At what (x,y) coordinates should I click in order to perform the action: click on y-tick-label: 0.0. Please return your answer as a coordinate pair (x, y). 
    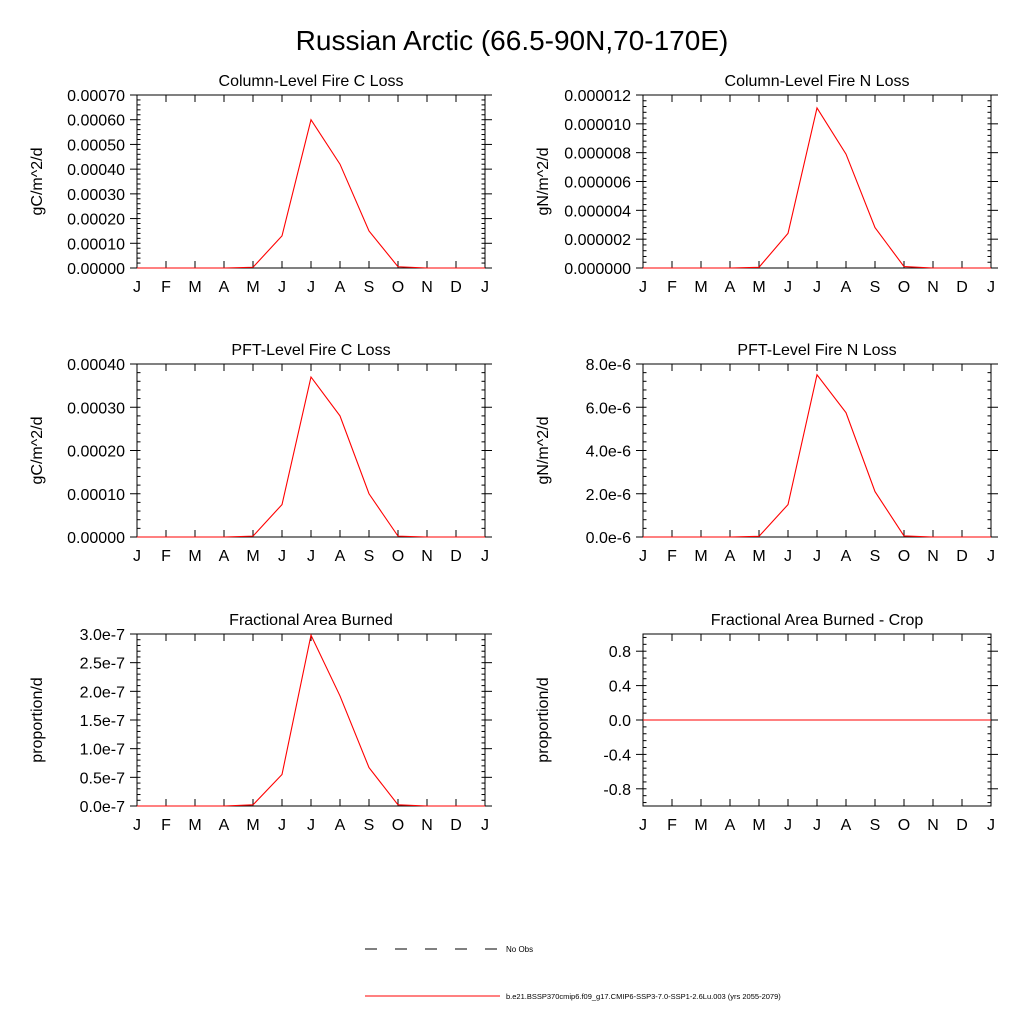
    Looking at the image, I should click on (620, 721).